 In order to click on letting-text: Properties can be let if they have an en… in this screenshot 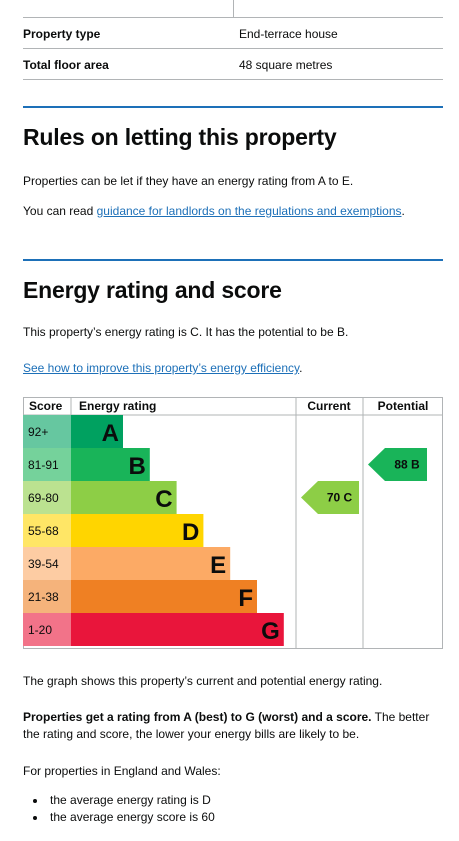, I will do `click(188, 181)`.